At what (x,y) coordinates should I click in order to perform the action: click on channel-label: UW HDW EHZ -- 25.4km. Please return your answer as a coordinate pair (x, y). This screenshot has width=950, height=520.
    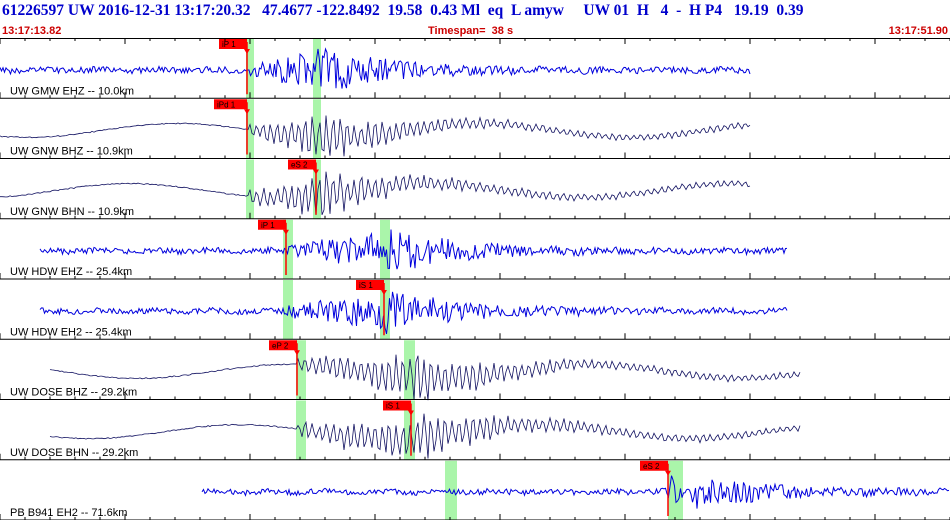
    Looking at the image, I should click on (71, 272).